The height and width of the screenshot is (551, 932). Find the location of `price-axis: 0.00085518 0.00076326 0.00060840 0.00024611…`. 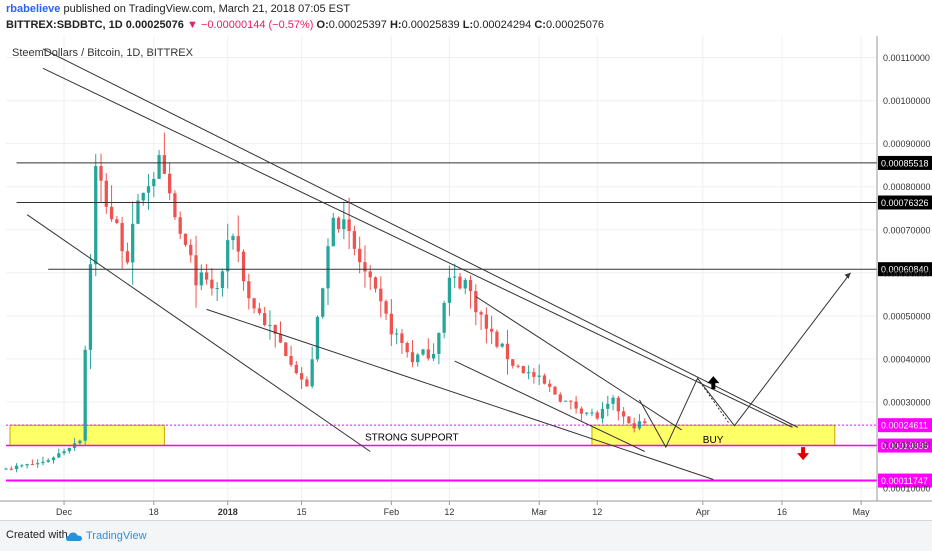

price-axis: 0.00085518 0.00076326 0.00060840 0.00024611… is located at coordinates (904, 268).